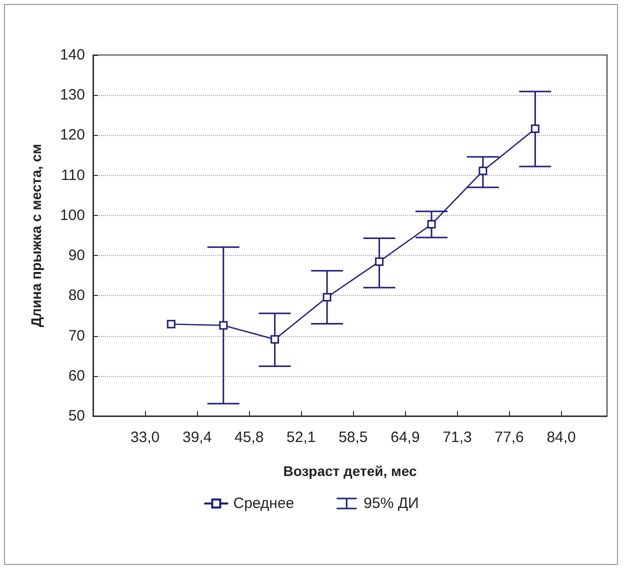 The image size is (624, 571). I want to click on y-tick-label: 120, so click(72, 135).